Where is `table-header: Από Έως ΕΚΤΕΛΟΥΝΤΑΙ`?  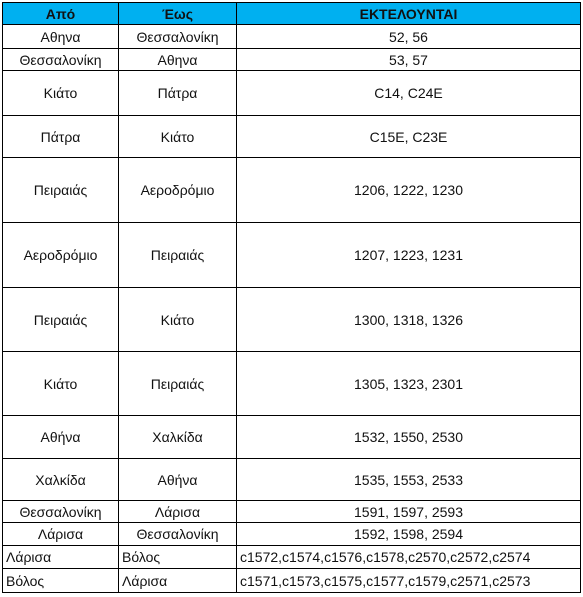
table-header: Από Έως ΕΚΤΕΛΟΥΝΤΑΙ is located at coordinates (291, 13).